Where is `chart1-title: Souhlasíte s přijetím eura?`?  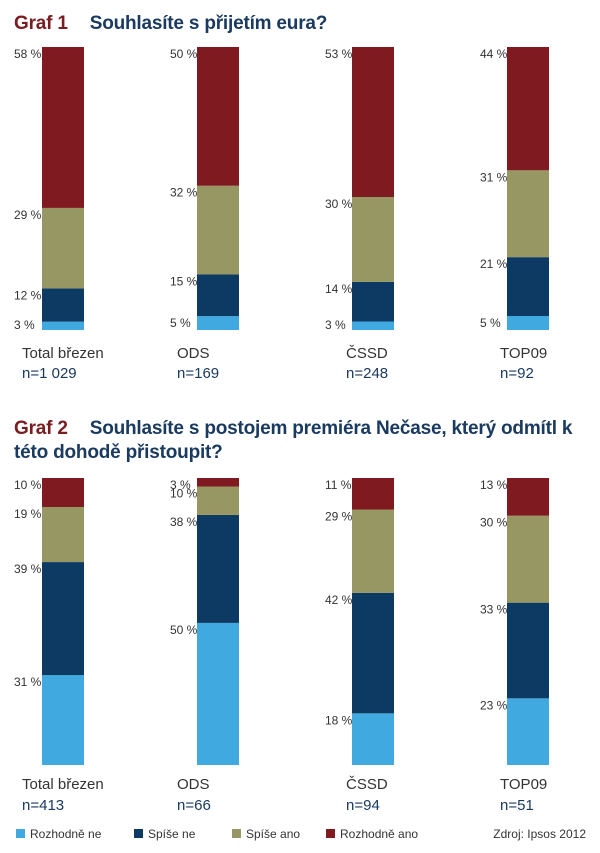 chart1-title: Souhlasíte s přijetím eura? is located at coordinates (208, 23).